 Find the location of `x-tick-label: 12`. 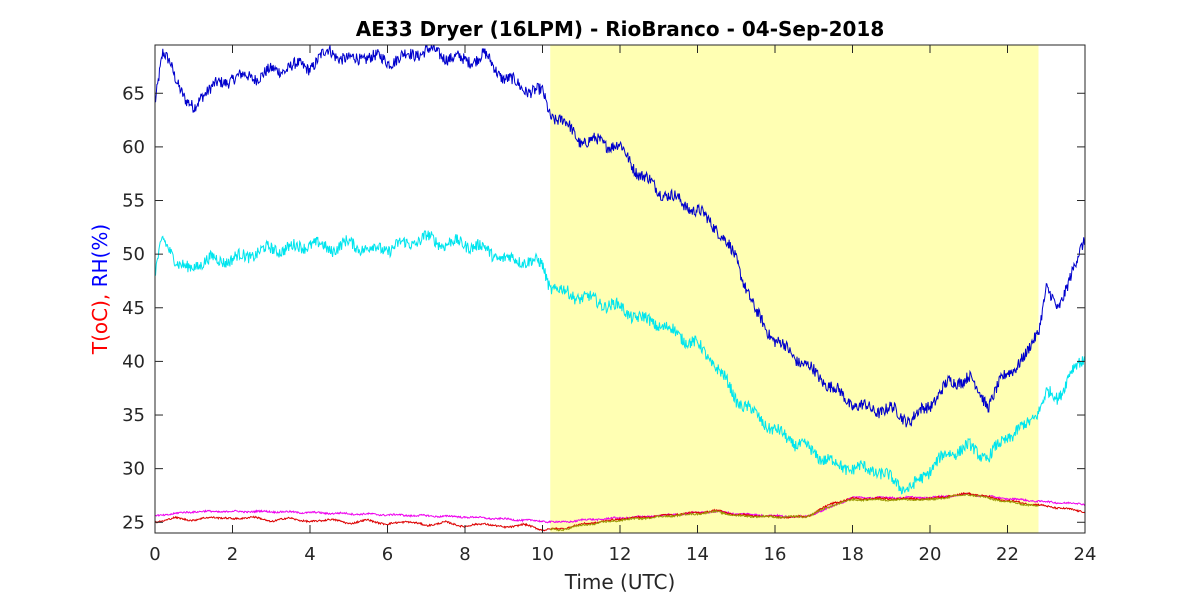

x-tick-label: 12 is located at coordinates (620, 554).